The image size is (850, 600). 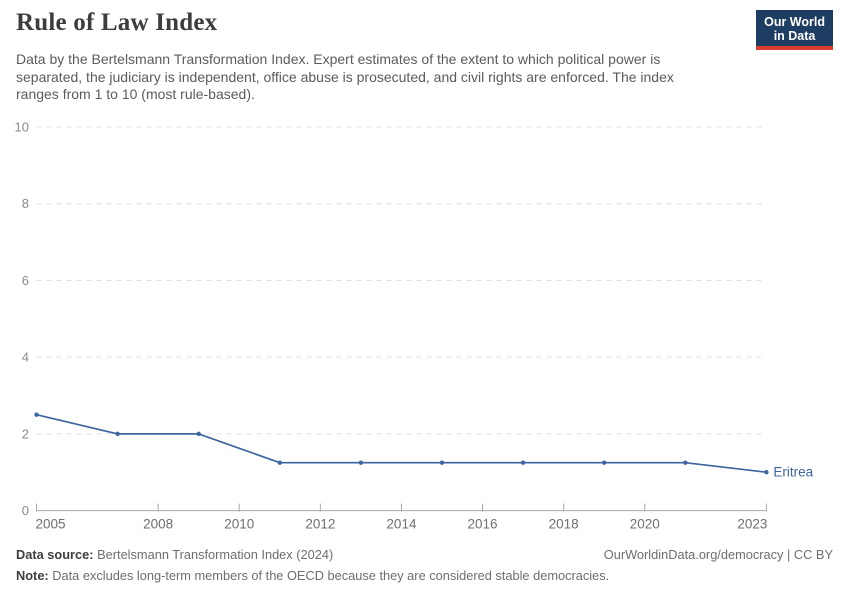 What do you see at coordinates (117, 22) in the screenshot?
I see `chart-title: Rule of Law Index` at bounding box center [117, 22].